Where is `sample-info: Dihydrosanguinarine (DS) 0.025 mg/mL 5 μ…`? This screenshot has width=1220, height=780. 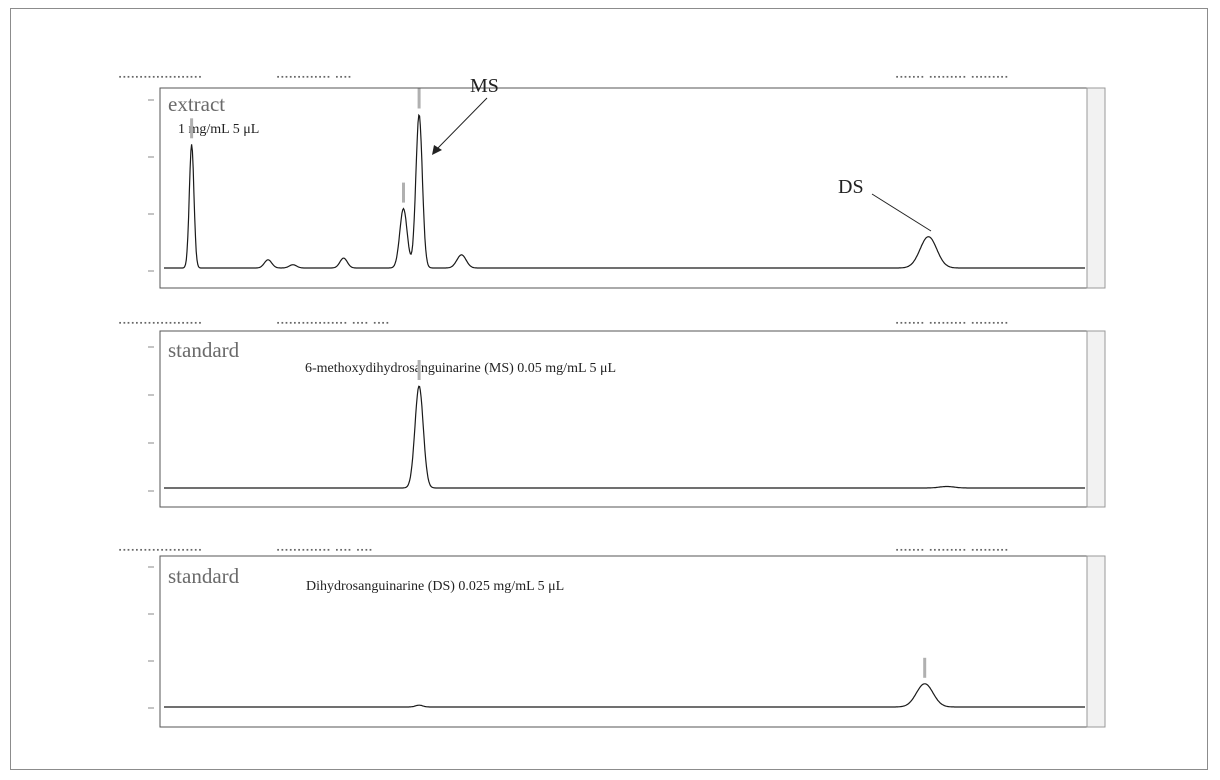
sample-info: Dihydrosanguinarine (DS) 0.025 mg/mL 5 μ… is located at coordinates (435, 586).